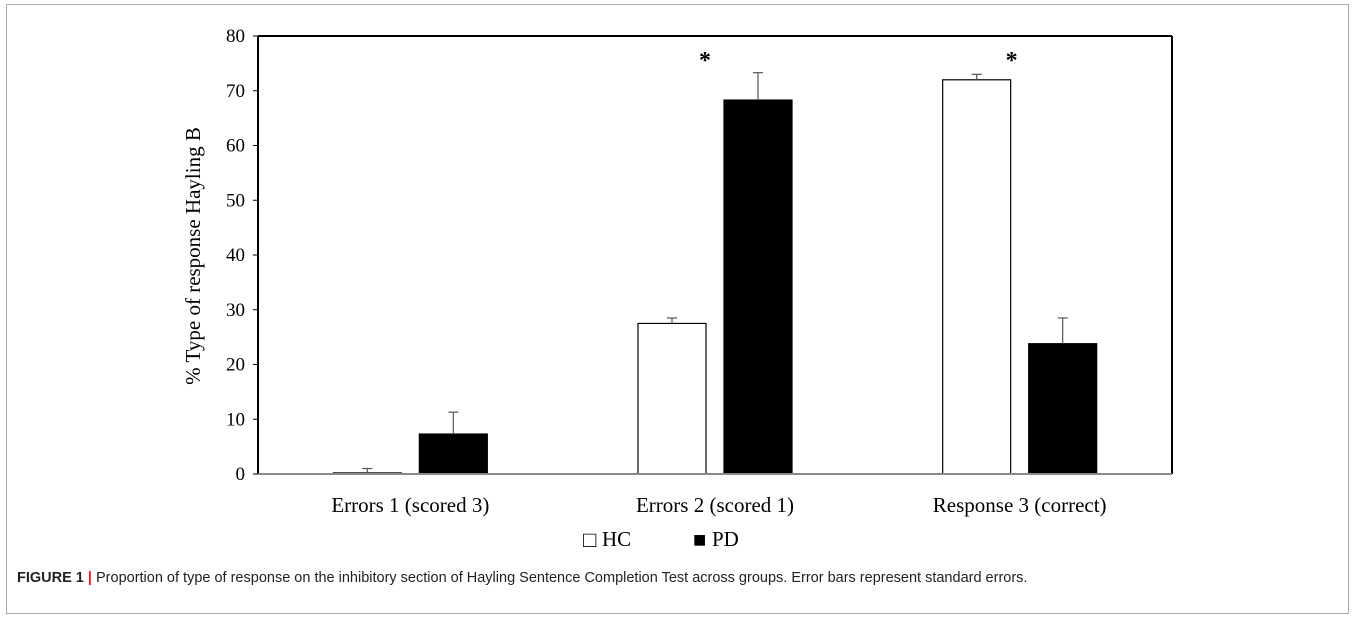  What do you see at coordinates (235, 365) in the screenshot?
I see `y-tick-label-20: 20` at bounding box center [235, 365].